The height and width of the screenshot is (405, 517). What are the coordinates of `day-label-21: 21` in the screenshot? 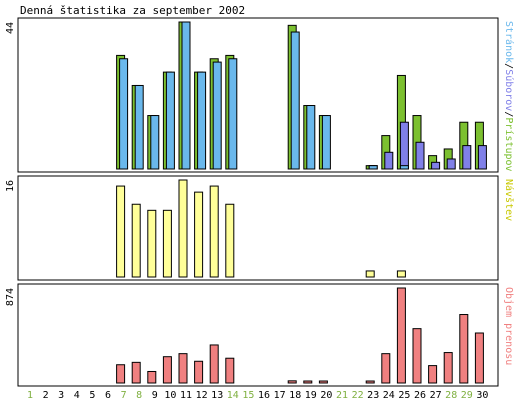 It's located at (342, 395).